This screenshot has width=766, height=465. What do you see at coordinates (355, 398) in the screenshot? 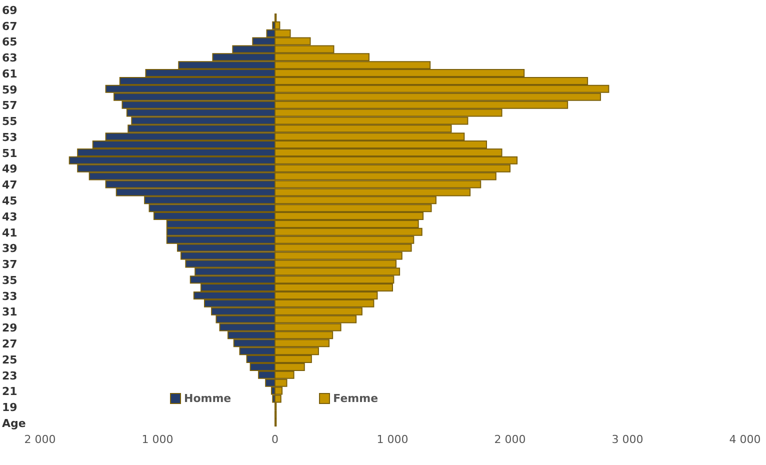
I see `legend-label: Femme` at bounding box center [355, 398].